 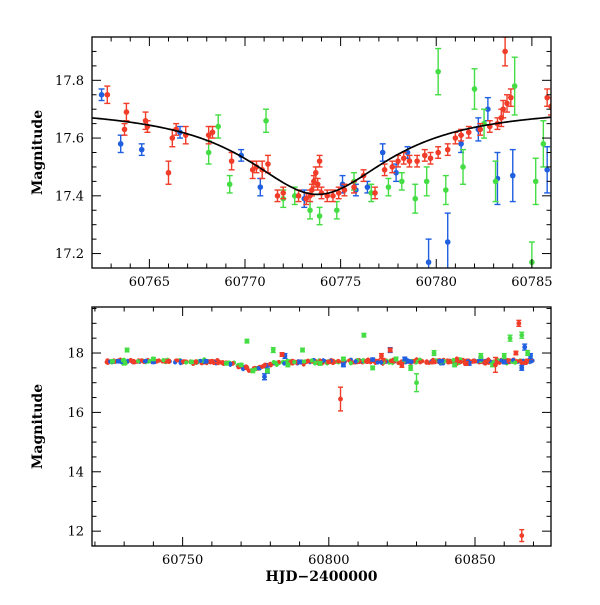 I want to click on x-tick-label: 60750, so click(x=182, y=560).